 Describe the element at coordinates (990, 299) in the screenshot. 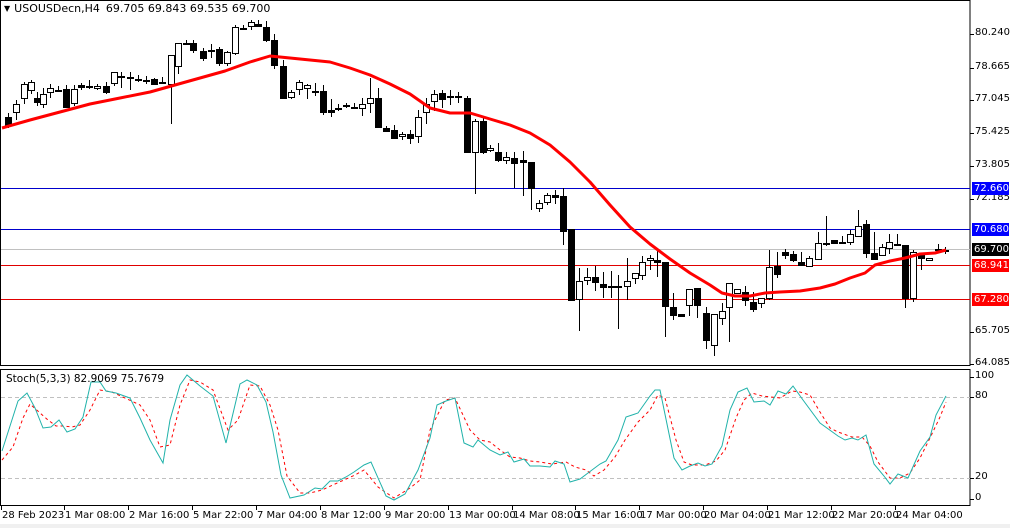

I see `price-level-tag: 67.280` at that location.